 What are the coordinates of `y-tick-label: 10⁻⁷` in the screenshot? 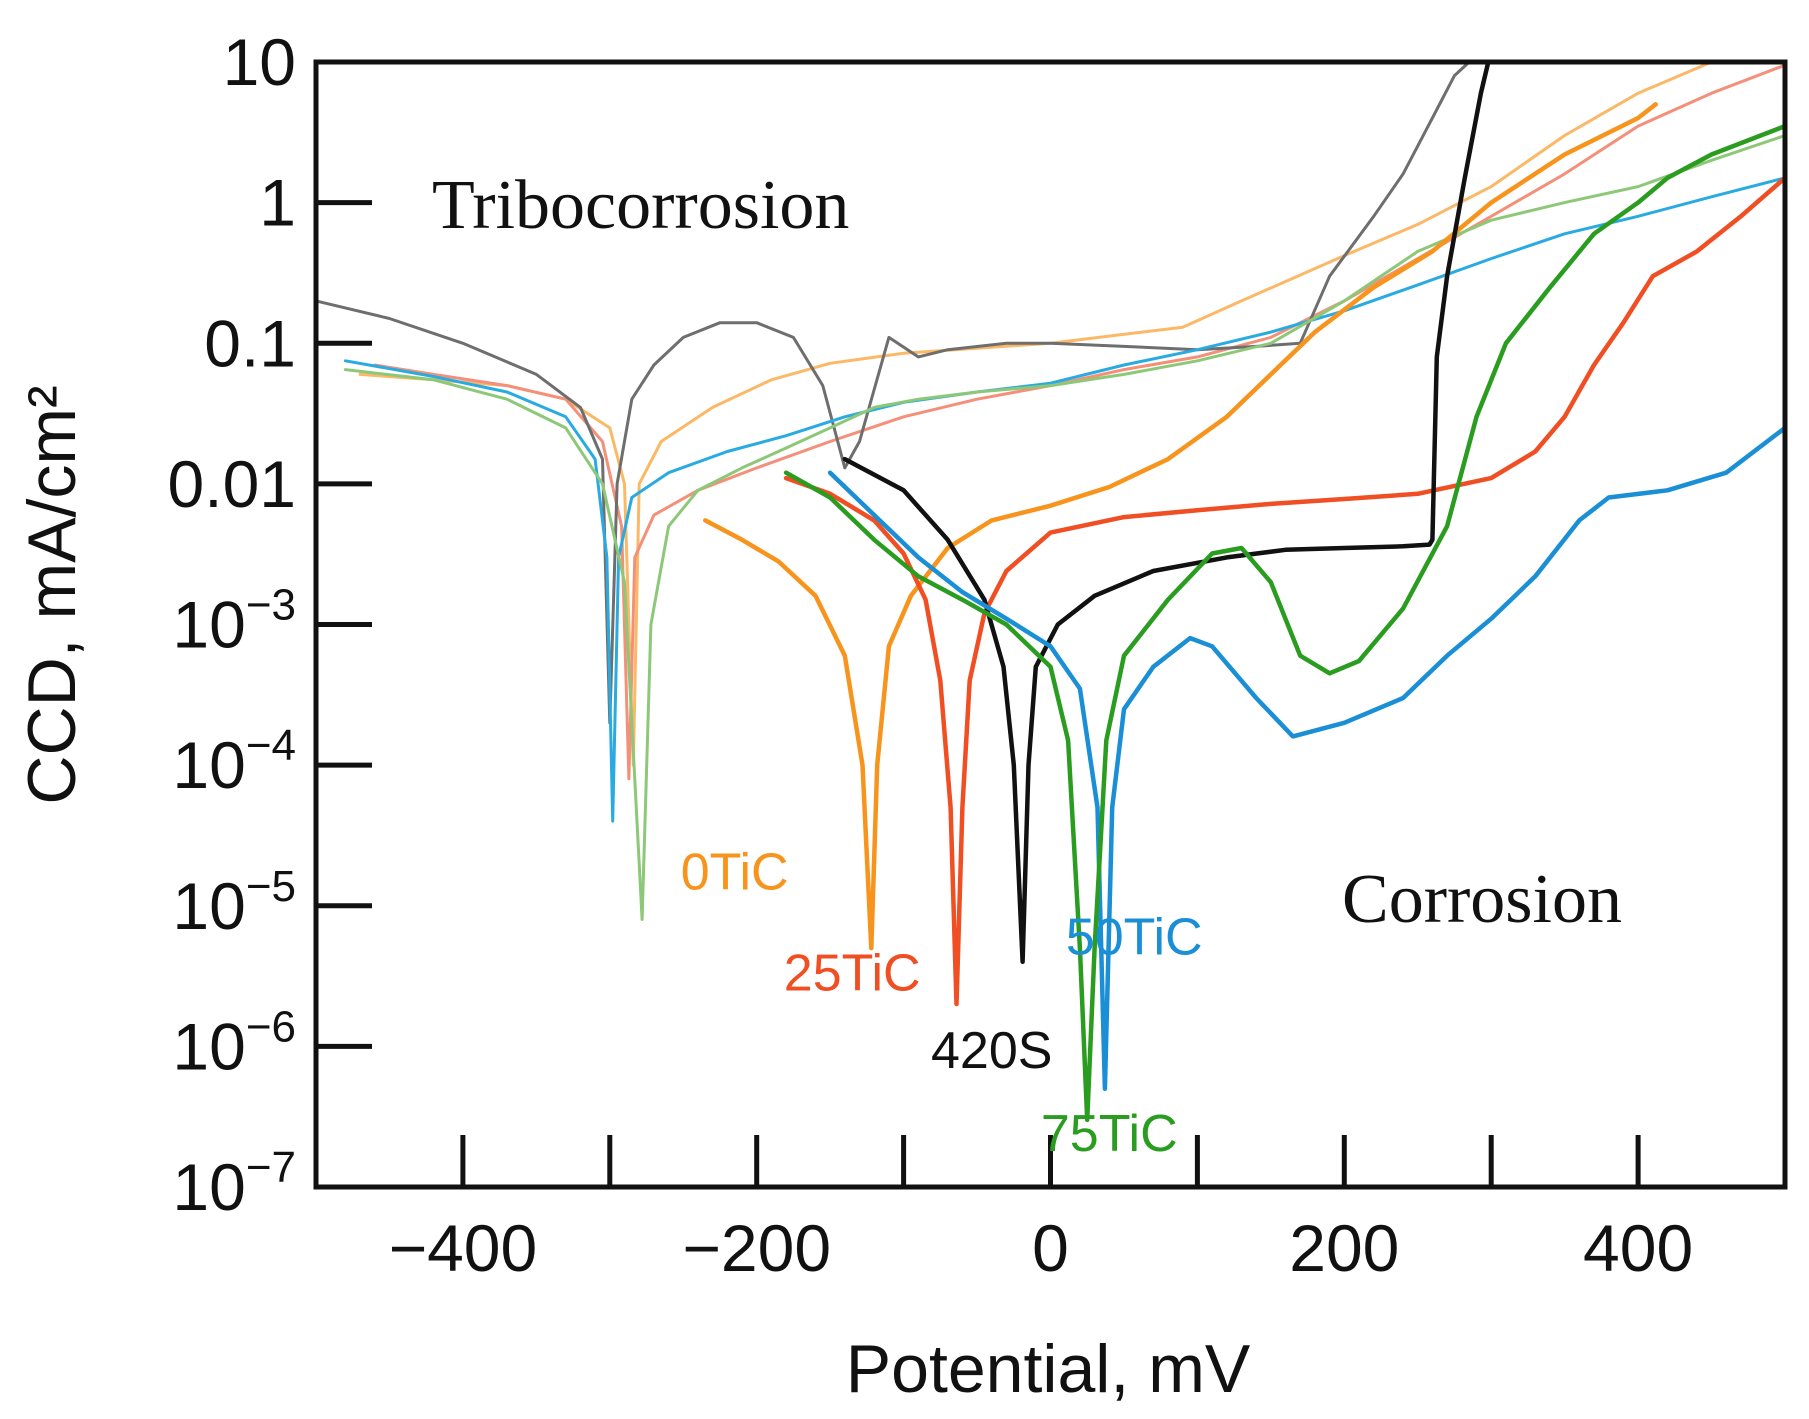 It's located at (234, 1183).